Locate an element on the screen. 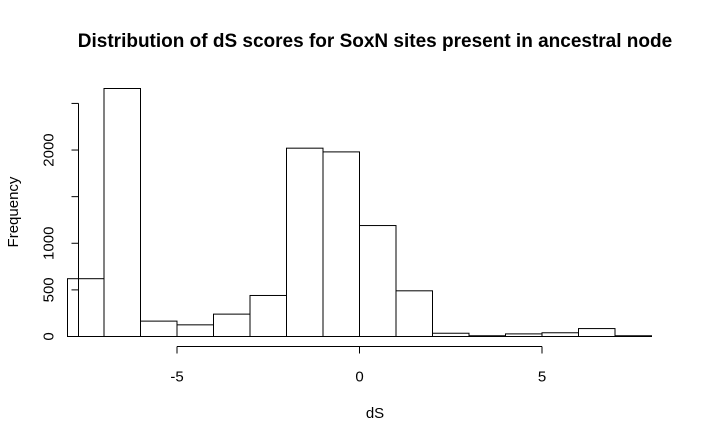  x-tick-label: 5 is located at coordinates (542, 377).